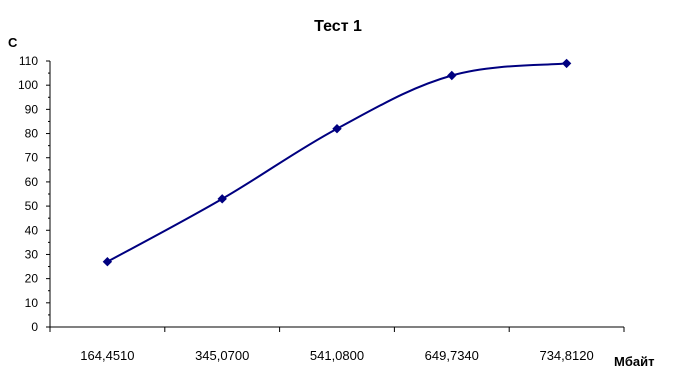  I want to click on x-tick-label: 649,7340, so click(452, 355).